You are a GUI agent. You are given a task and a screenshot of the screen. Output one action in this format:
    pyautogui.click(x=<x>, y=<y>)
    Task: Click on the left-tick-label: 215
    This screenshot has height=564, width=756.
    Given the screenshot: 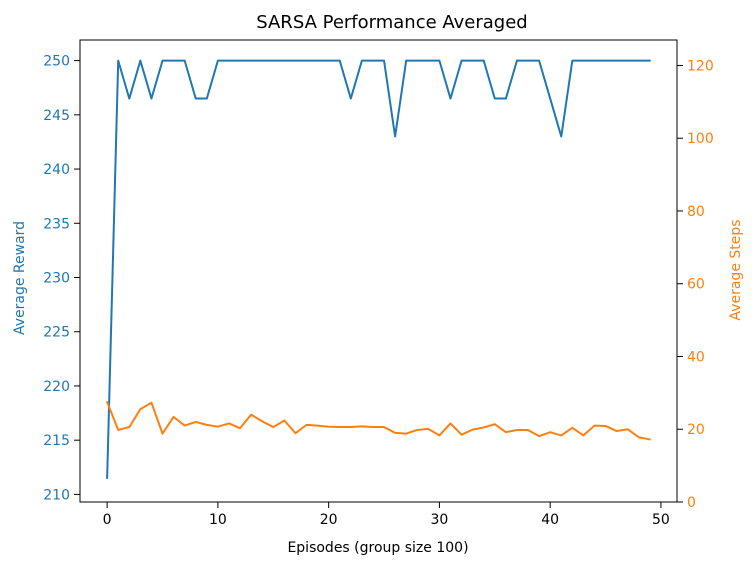 What is the action you would take?
    pyautogui.click(x=56, y=441)
    